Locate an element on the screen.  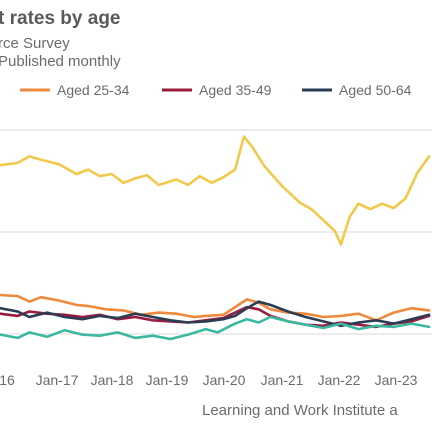
x-tick-label: Jan-23 is located at coordinates (396, 380).